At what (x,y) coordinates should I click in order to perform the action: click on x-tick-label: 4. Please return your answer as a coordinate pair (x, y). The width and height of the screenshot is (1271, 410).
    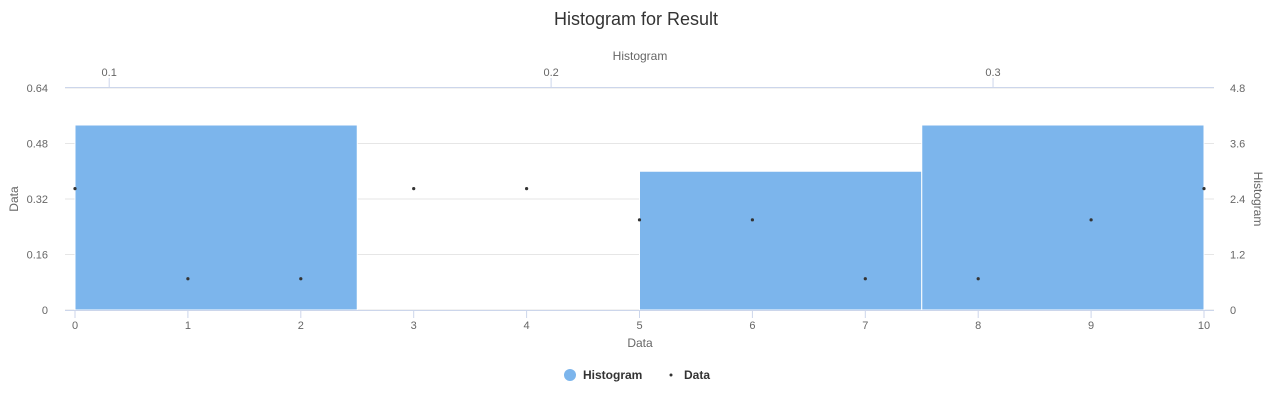
    Looking at the image, I should click on (527, 326).